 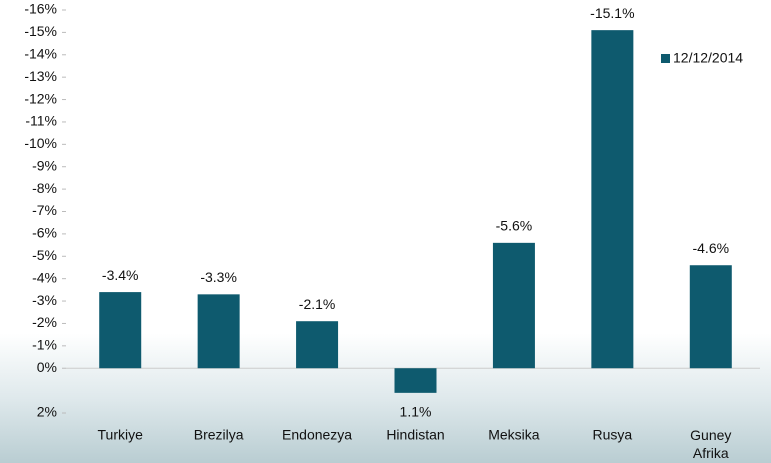 I want to click on y-tick-label: -9%, so click(x=44, y=165).